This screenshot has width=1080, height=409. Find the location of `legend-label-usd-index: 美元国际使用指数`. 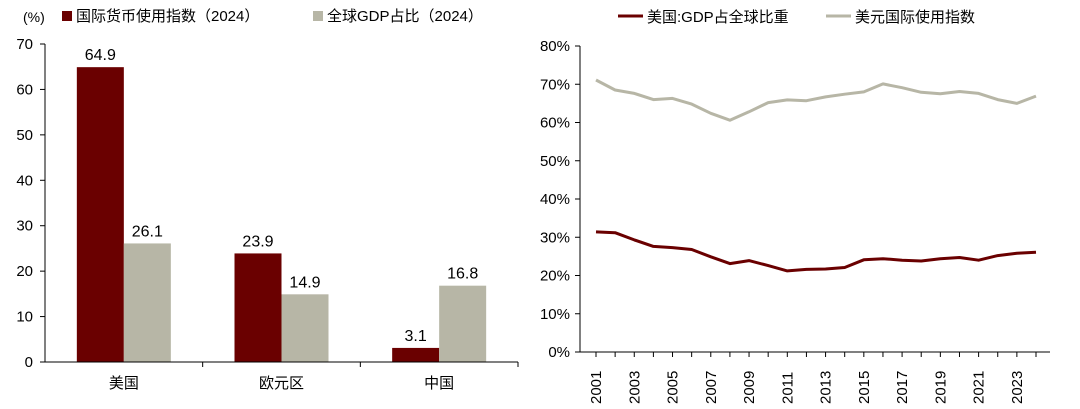

legend-label-usd-index: 美元国际使用指数 is located at coordinates (915, 17).